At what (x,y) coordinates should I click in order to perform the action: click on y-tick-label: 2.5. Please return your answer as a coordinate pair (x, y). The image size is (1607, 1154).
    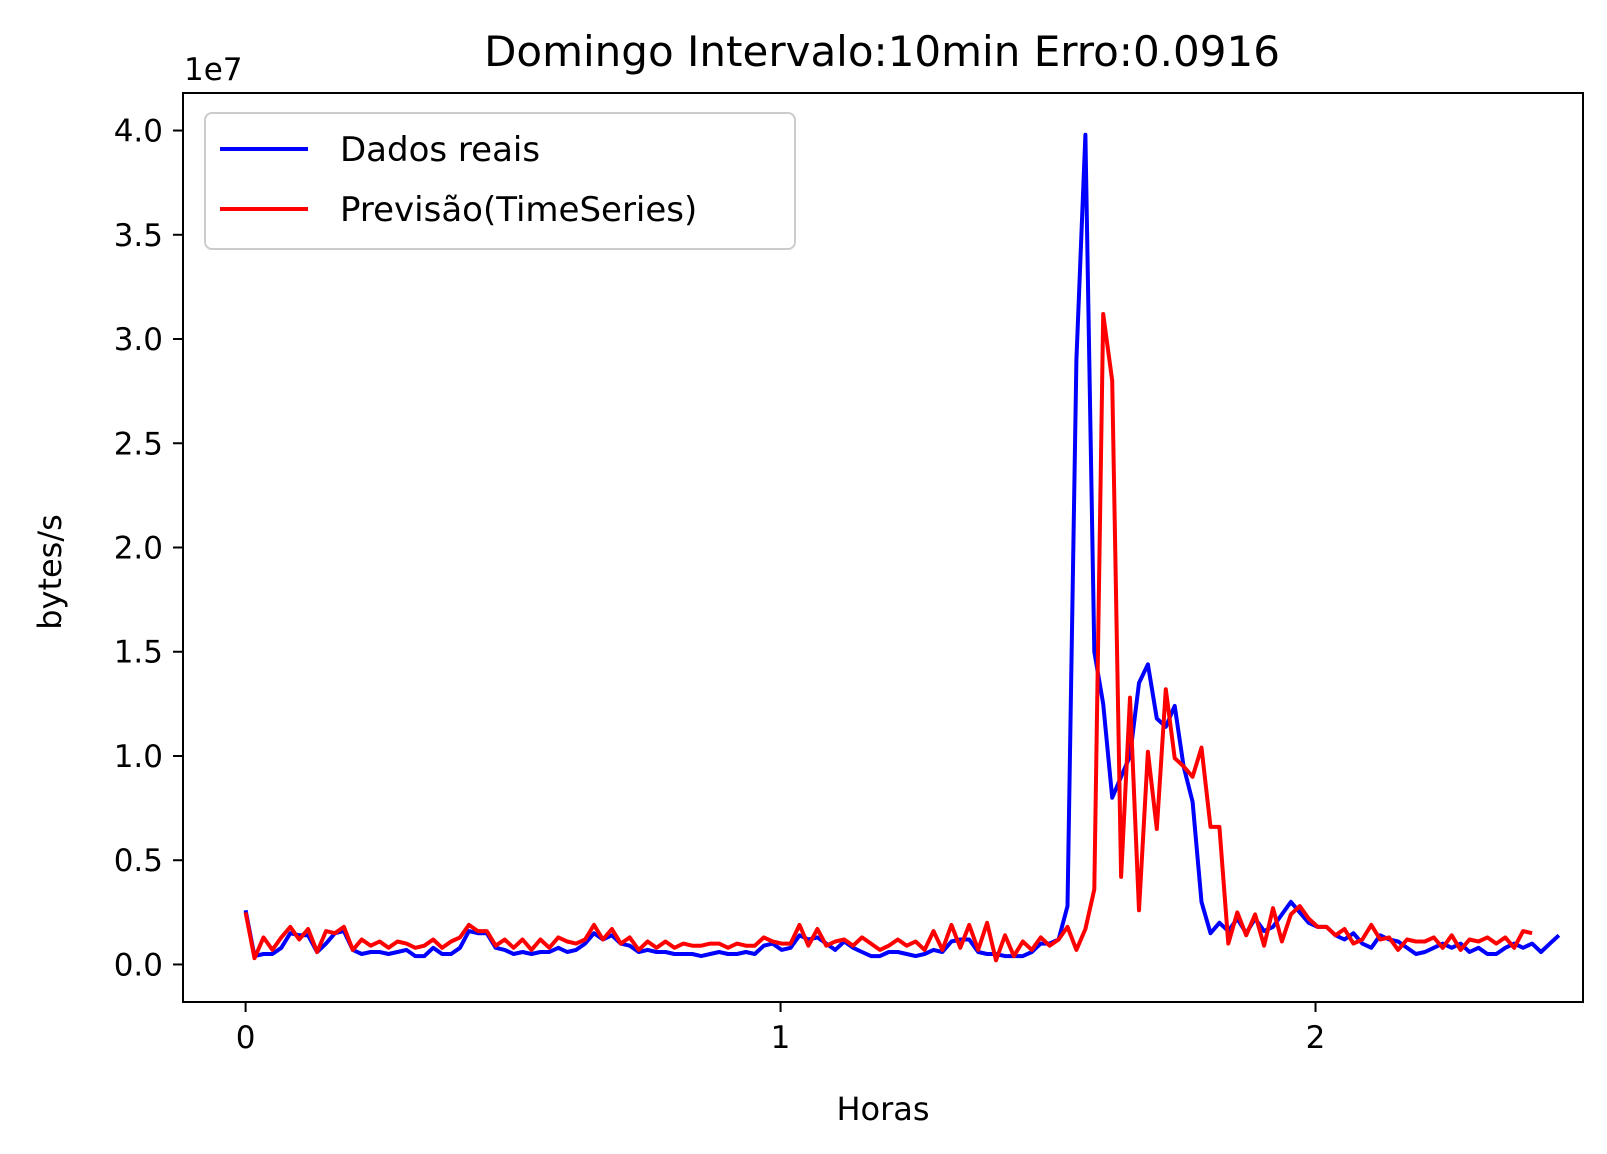
    Looking at the image, I should click on (138, 444).